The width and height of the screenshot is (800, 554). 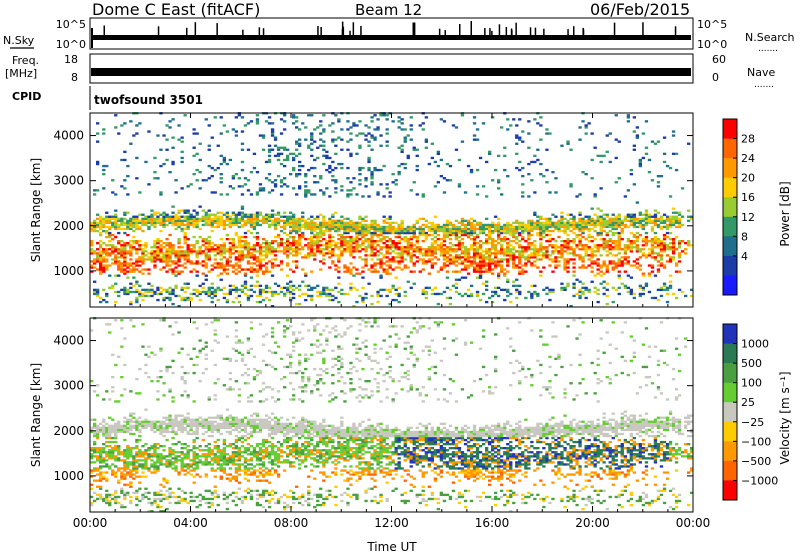 What do you see at coordinates (730, 187) in the screenshot?
I see `colorbar-segment` at bounding box center [730, 187].